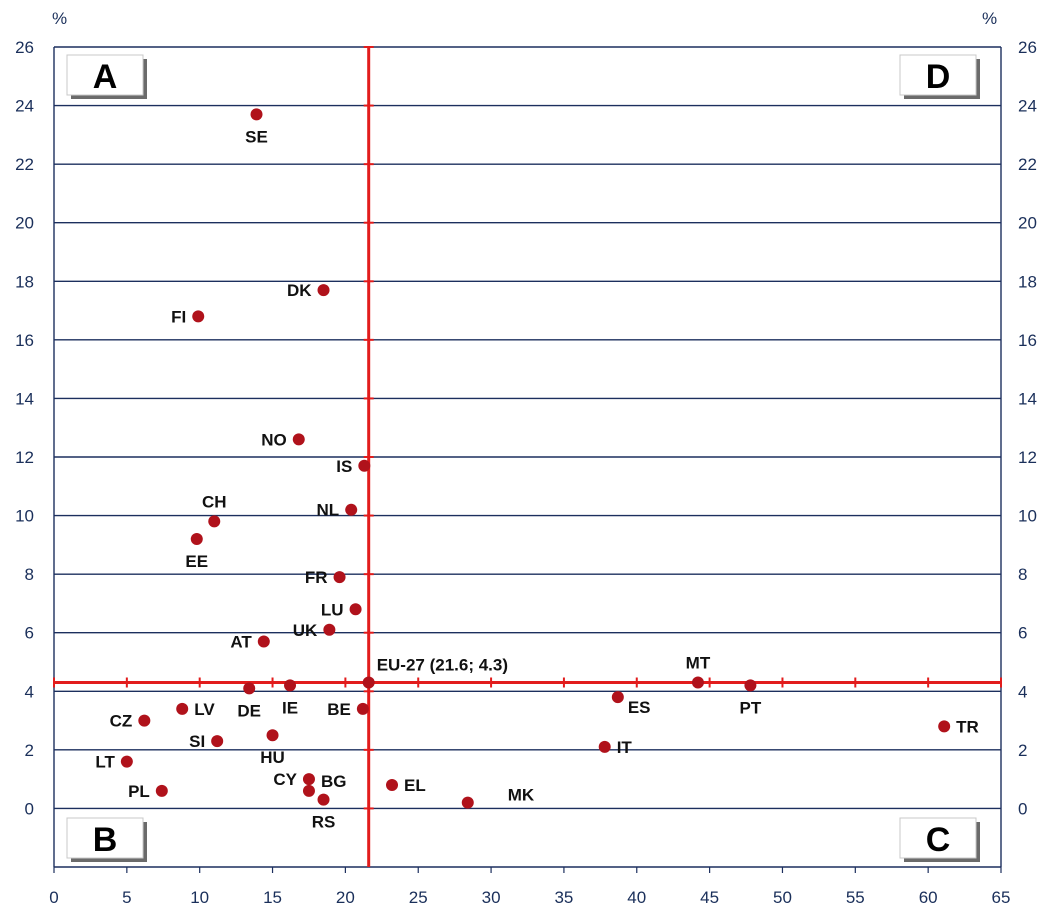 This screenshot has height=912, width=1041. Describe the element at coordinates (498, 797) in the screenshot. I see `point-mk: MK` at that location.